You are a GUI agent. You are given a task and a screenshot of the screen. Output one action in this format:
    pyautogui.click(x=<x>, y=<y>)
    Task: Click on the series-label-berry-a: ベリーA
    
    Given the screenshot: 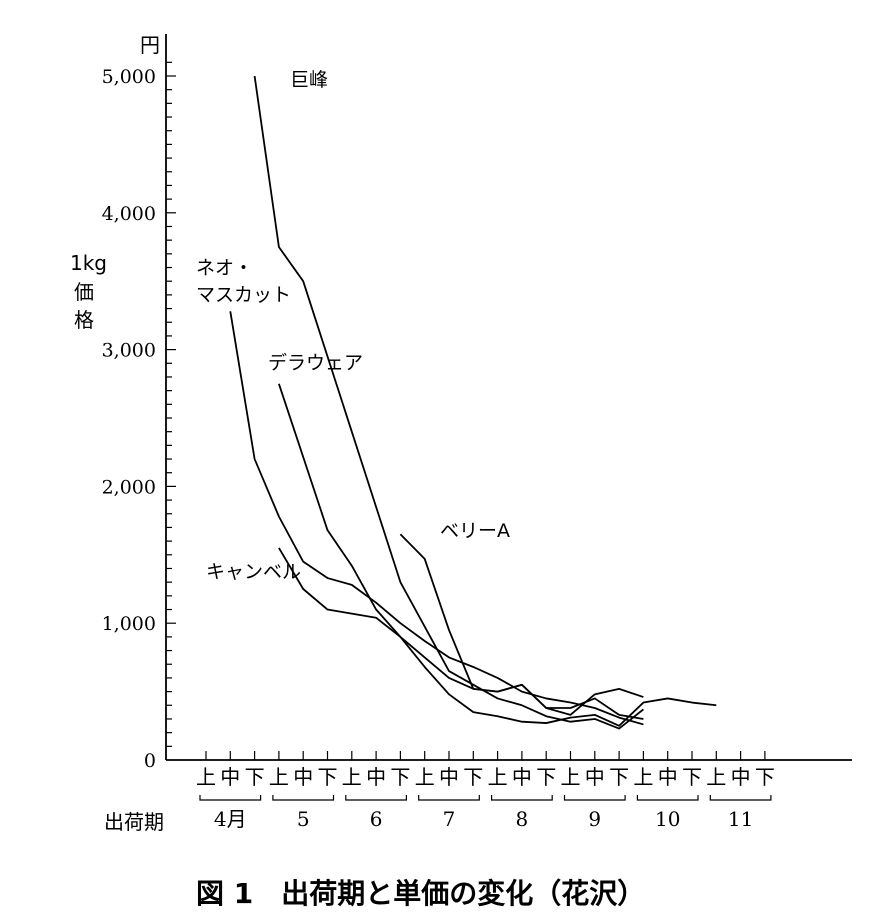 What is the action you would take?
    pyautogui.click(x=475, y=531)
    